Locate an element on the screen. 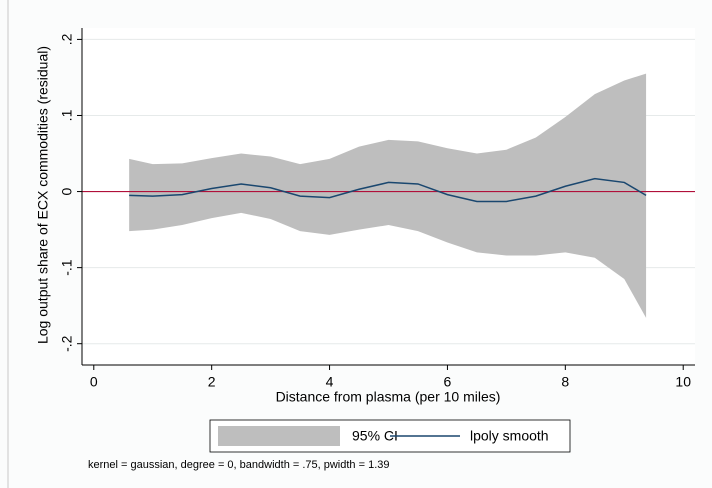 The width and height of the screenshot is (712, 488). x-tick-label: 4 is located at coordinates (330, 382).